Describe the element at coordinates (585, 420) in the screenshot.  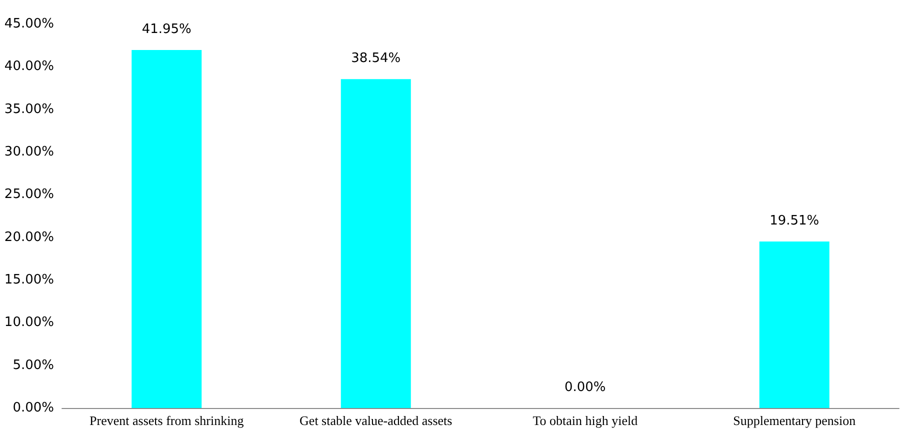
I see `x-tick-label: To obtain high yield` at that location.